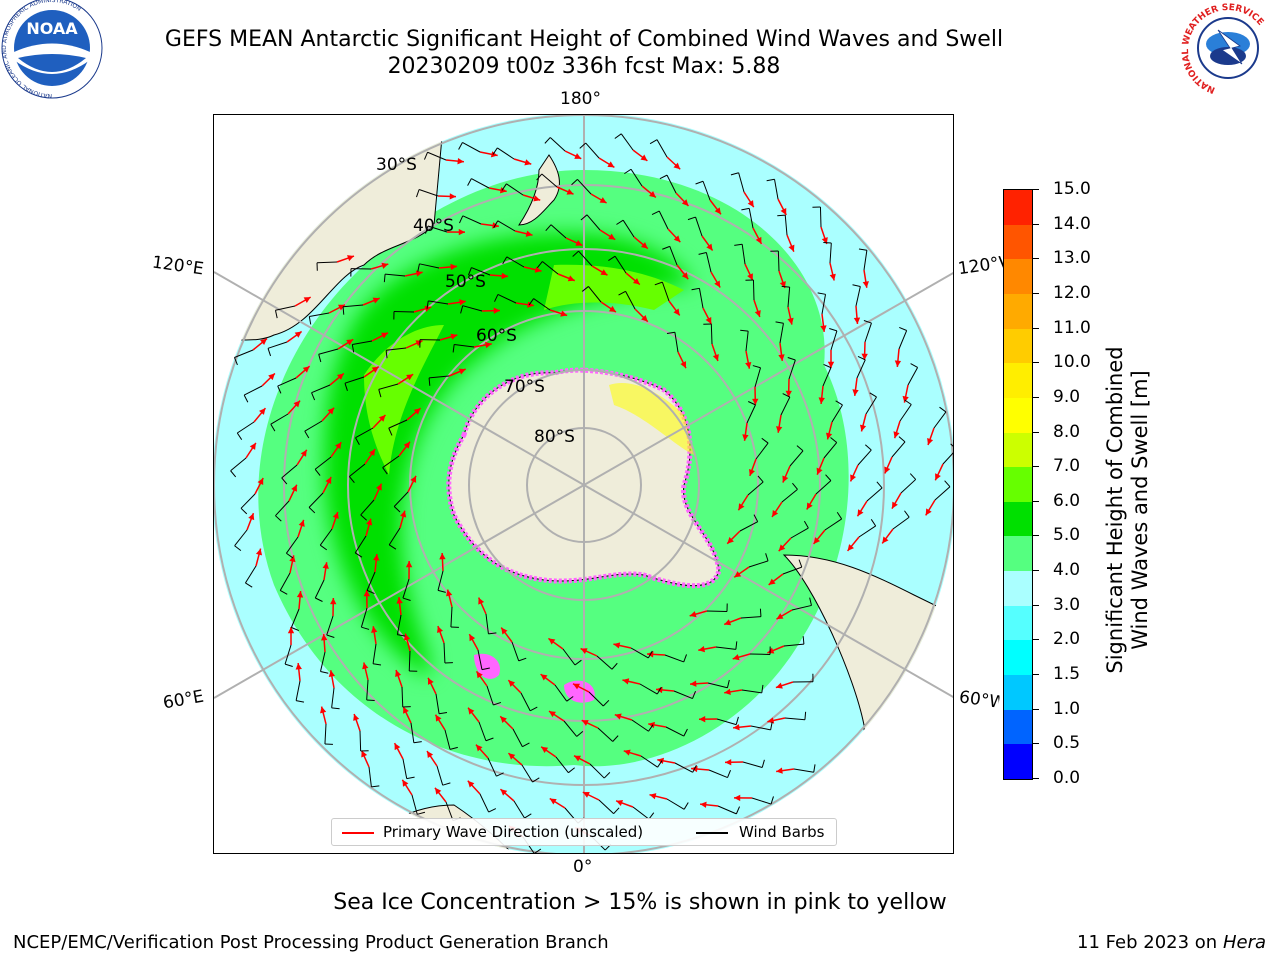 This screenshot has height=960, width=1280. I want to click on latitude-label-80s: 80°S, so click(554, 437).